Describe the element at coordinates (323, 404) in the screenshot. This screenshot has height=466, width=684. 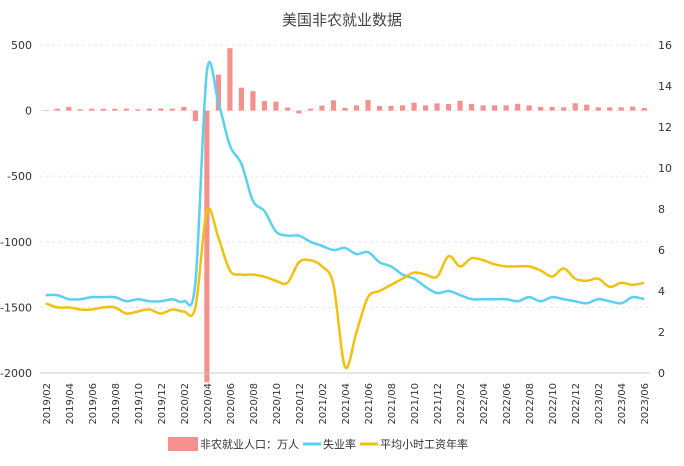
I see `x-tick-label: 2021/02` at that location.